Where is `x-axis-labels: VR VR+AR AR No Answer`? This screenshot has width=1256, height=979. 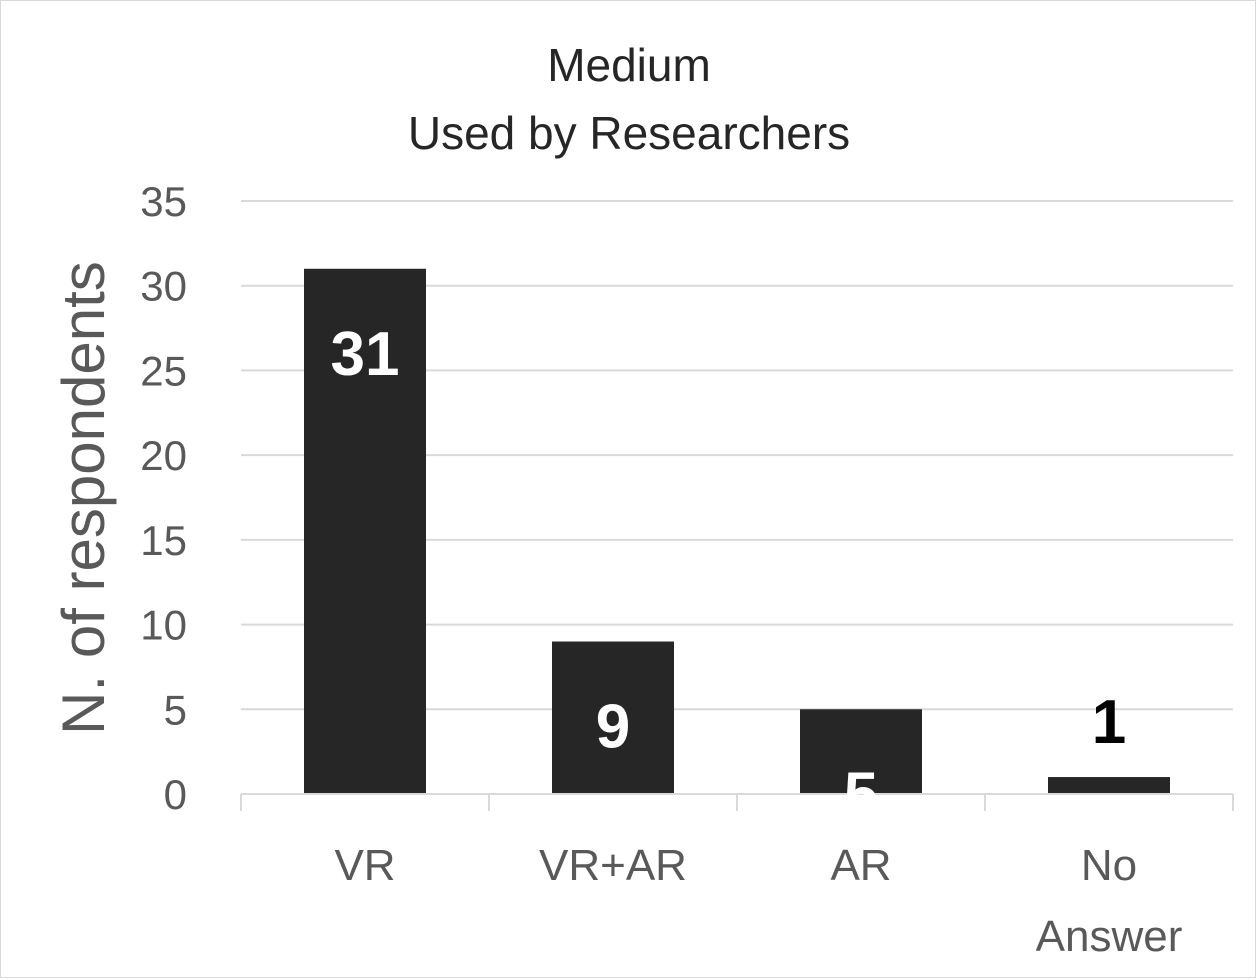 x-axis-labels: VR VR+AR AR No Answer is located at coordinates (758, 901).